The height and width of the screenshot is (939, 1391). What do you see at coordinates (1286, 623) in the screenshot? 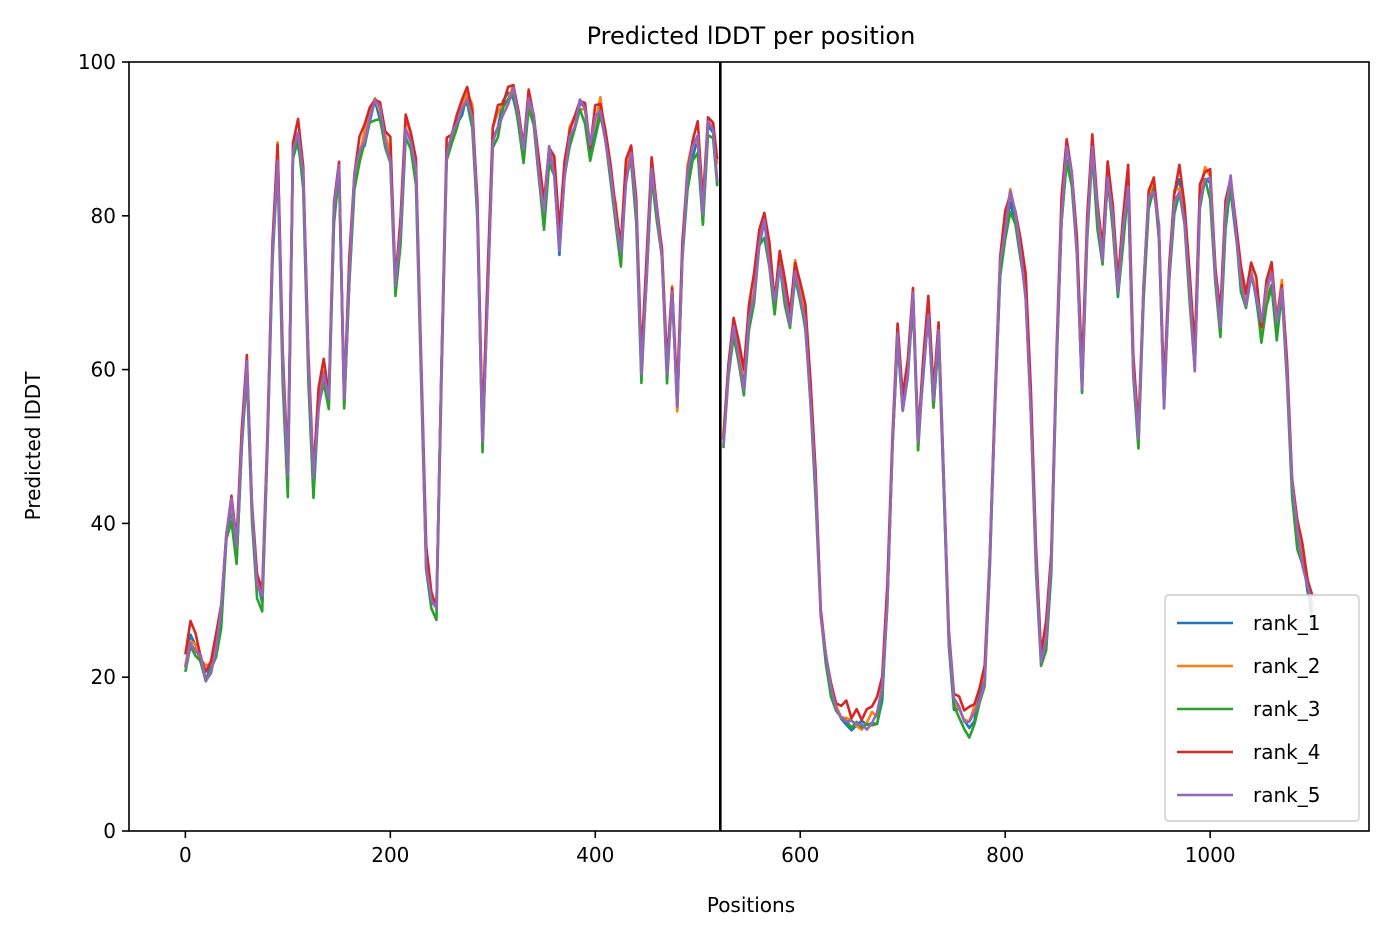
I see `legend-label: rank_1` at bounding box center [1286, 623].